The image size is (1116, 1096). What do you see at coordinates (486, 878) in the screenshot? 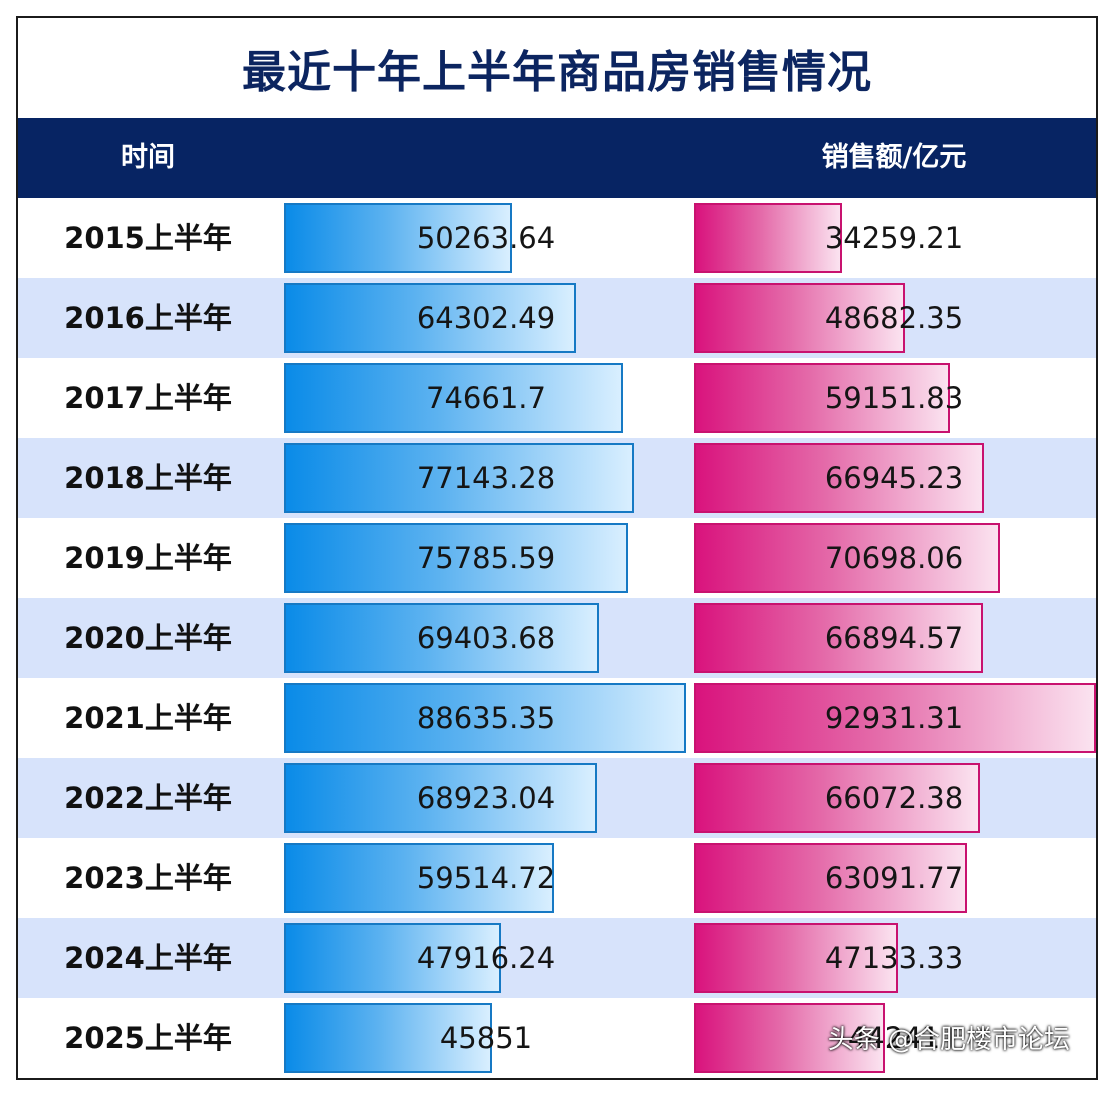
I see `data-label-area: 59514.72` at bounding box center [486, 878].